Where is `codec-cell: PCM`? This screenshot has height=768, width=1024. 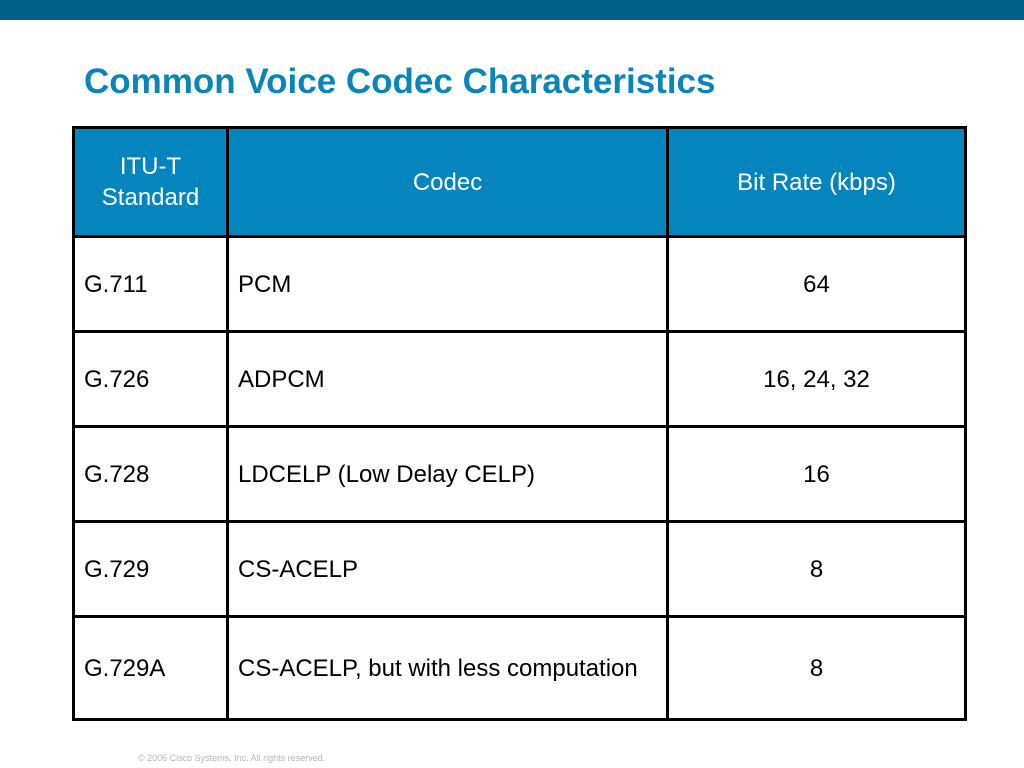
codec-cell: PCM is located at coordinates (447, 284).